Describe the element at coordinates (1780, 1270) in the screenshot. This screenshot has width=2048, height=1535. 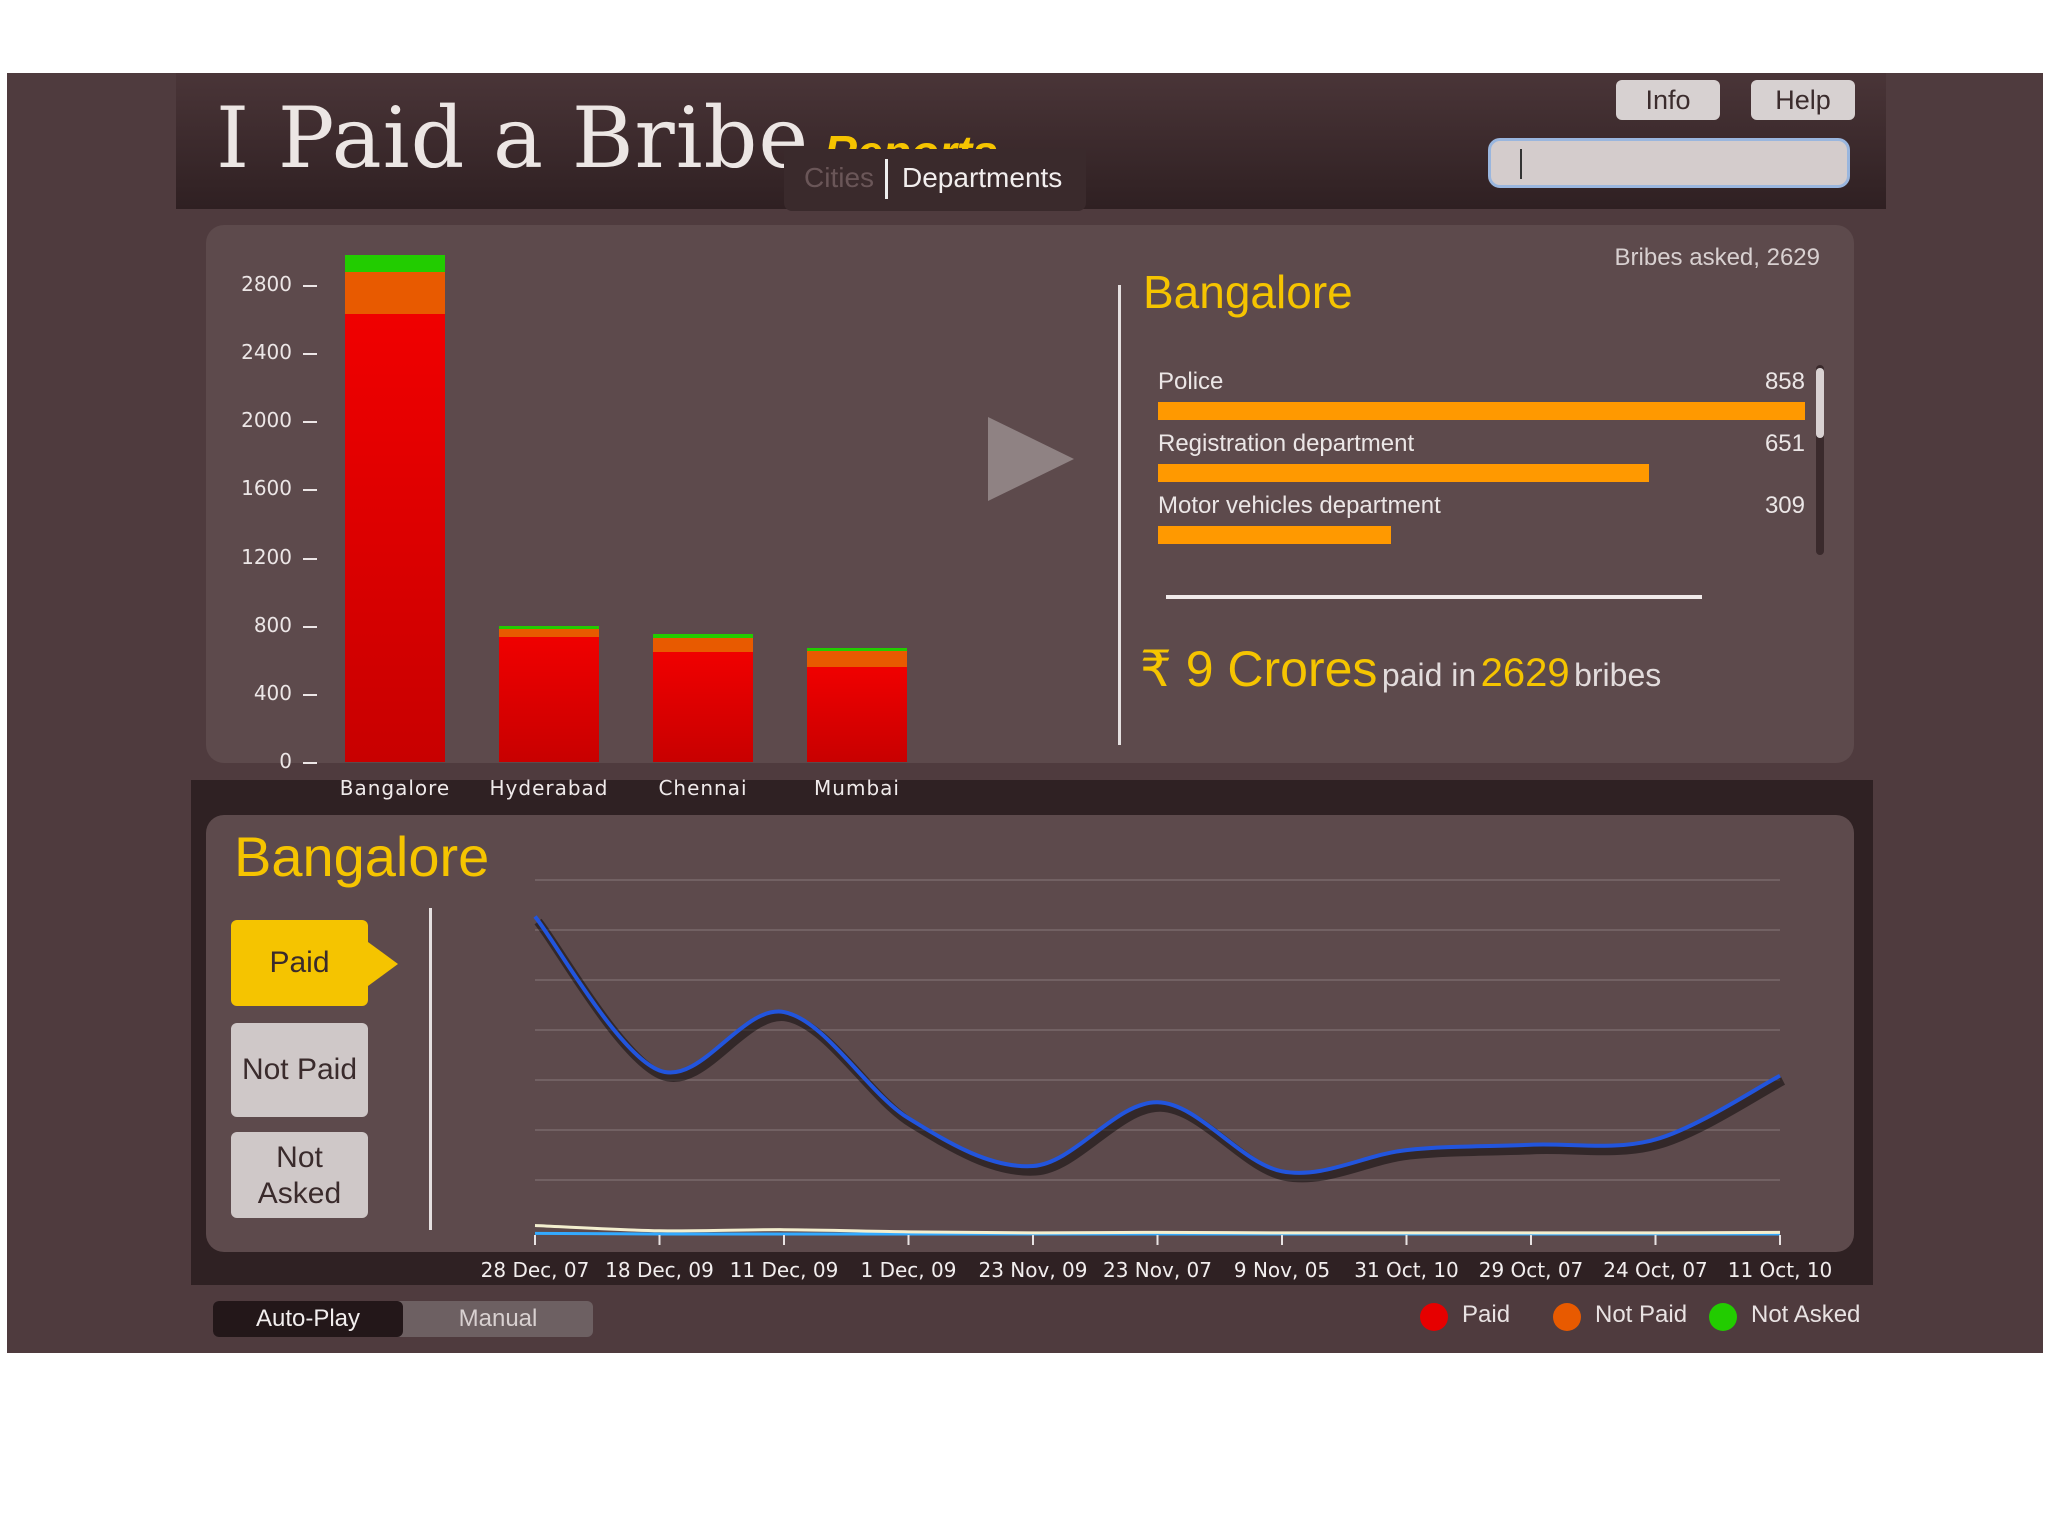
I see `x-date-label: 11 Oct, 10` at that location.